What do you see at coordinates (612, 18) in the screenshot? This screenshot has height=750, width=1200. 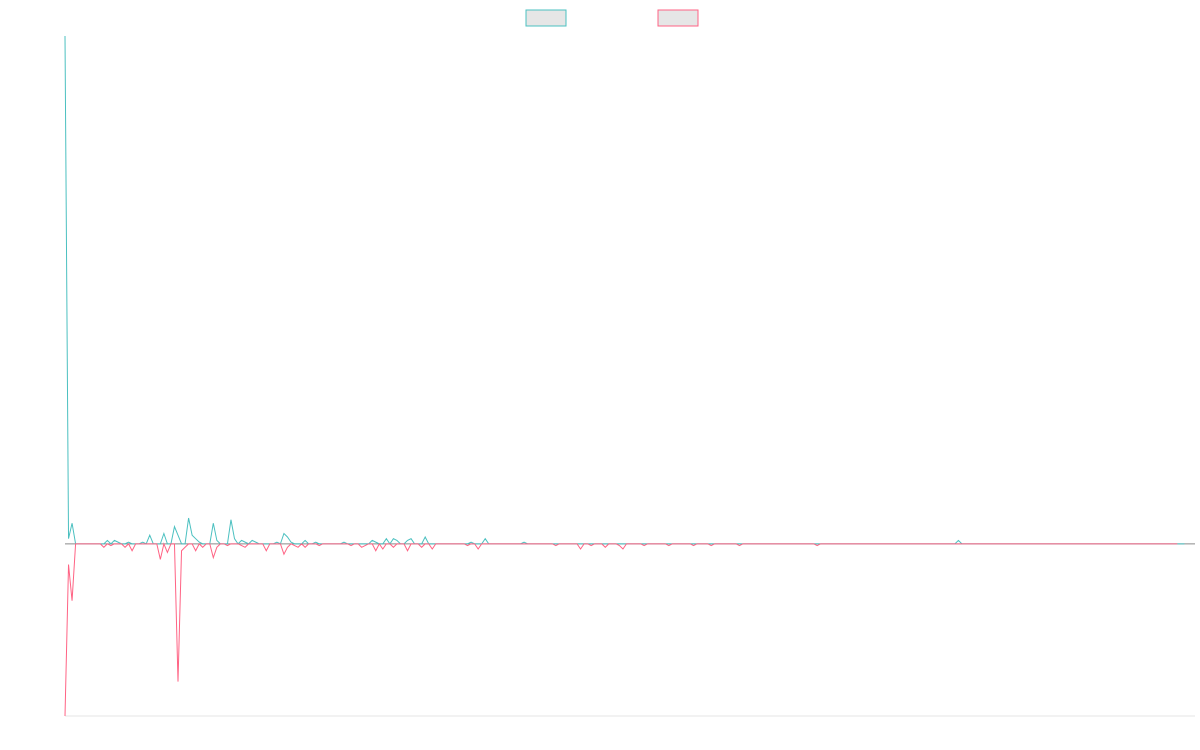 I see `chart-legend` at bounding box center [612, 18].